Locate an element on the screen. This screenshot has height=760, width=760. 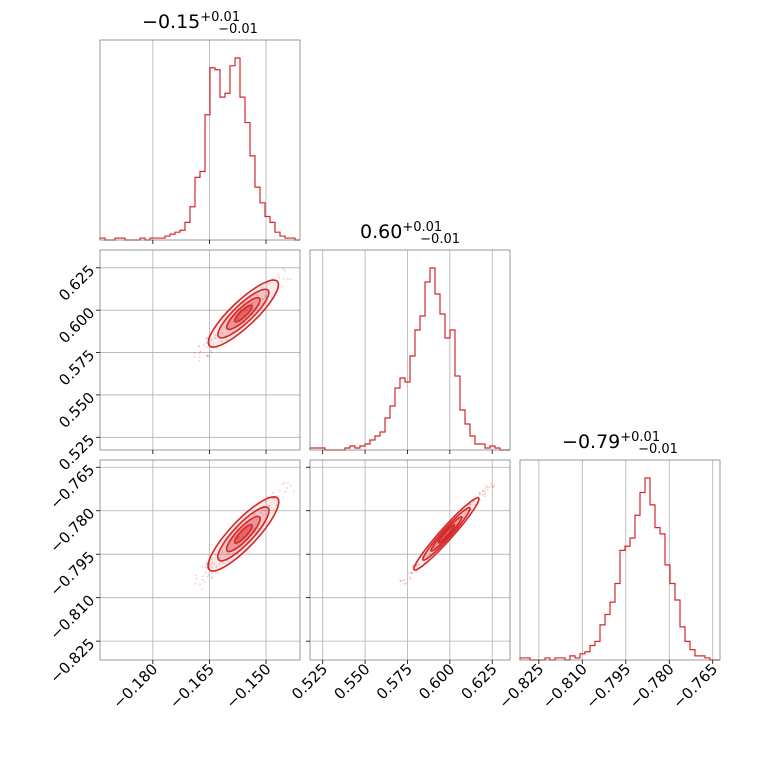
y-tick-label: 0.550 is located at coordinates (76, 410).